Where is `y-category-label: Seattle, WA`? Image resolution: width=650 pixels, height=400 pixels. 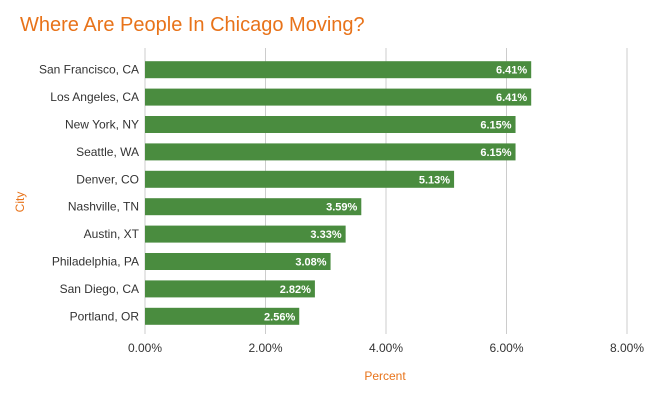 y-category-label: Seattle, WA is located at coordinates (107, 152).